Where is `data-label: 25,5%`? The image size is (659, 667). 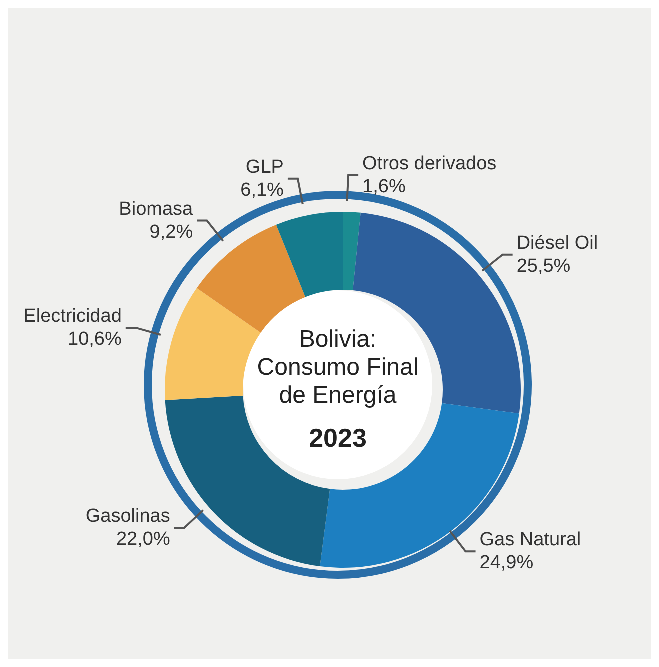
data-label: 25,5% is located at coordinates (543, 266).